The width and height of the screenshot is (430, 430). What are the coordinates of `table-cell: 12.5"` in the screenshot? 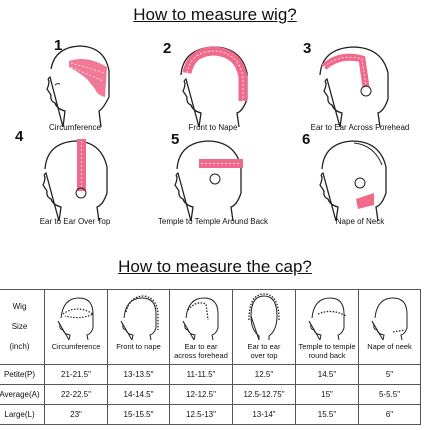 It's located at (264, 374).